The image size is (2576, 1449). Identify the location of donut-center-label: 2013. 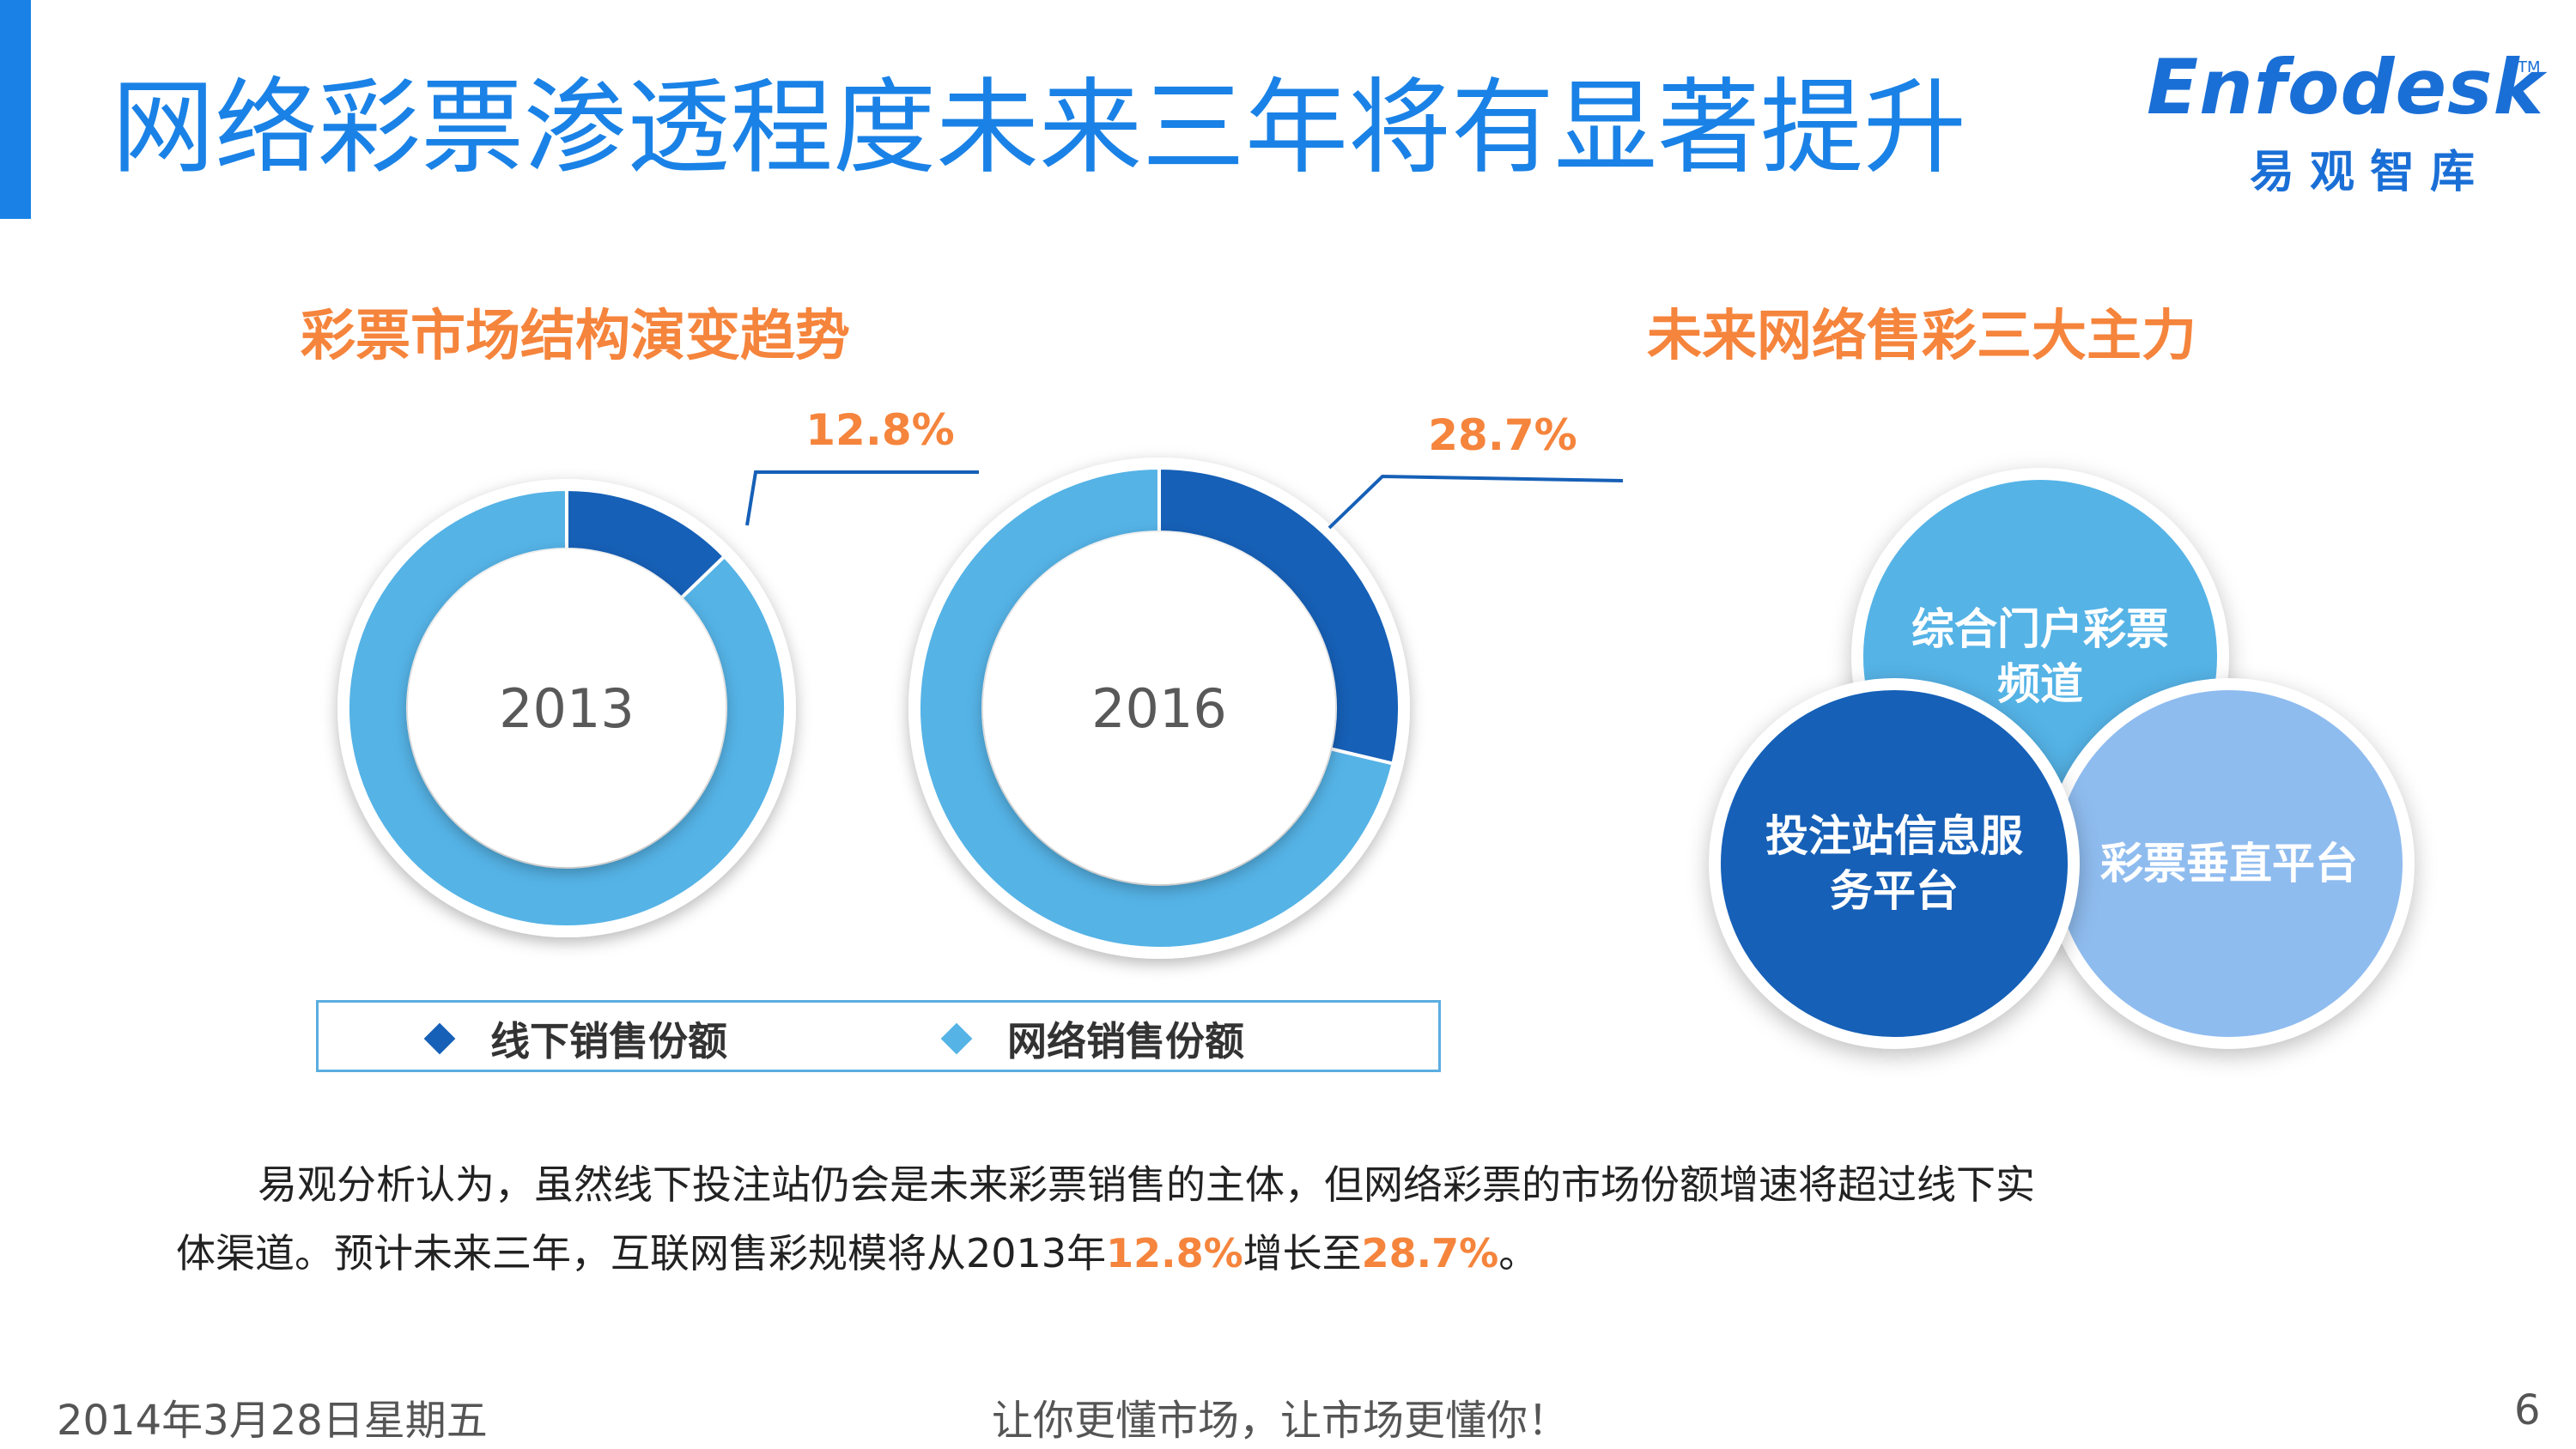
(567, 708).